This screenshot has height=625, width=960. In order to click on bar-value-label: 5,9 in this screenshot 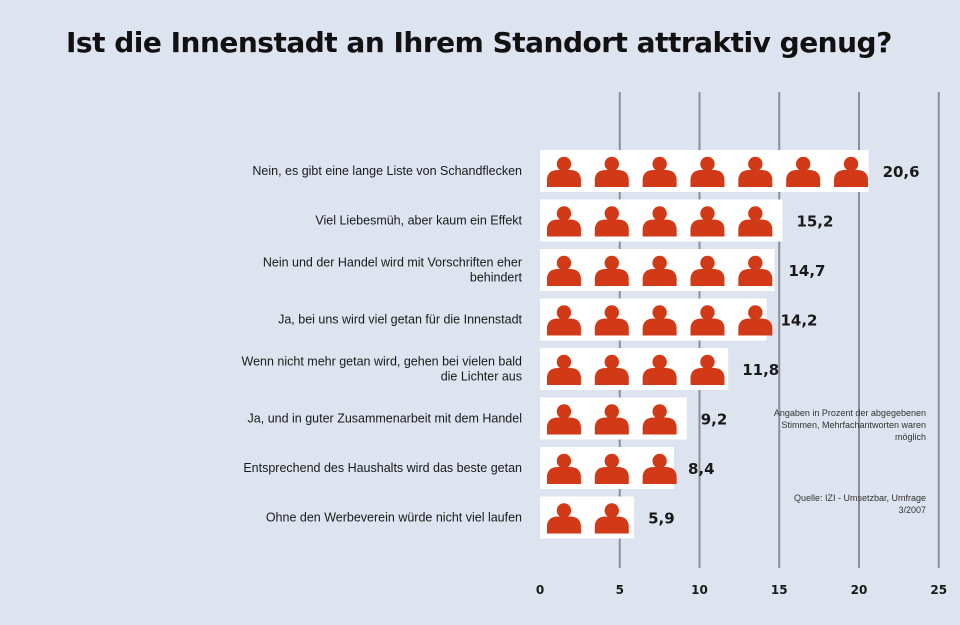, I will do `click(661, 519)`.